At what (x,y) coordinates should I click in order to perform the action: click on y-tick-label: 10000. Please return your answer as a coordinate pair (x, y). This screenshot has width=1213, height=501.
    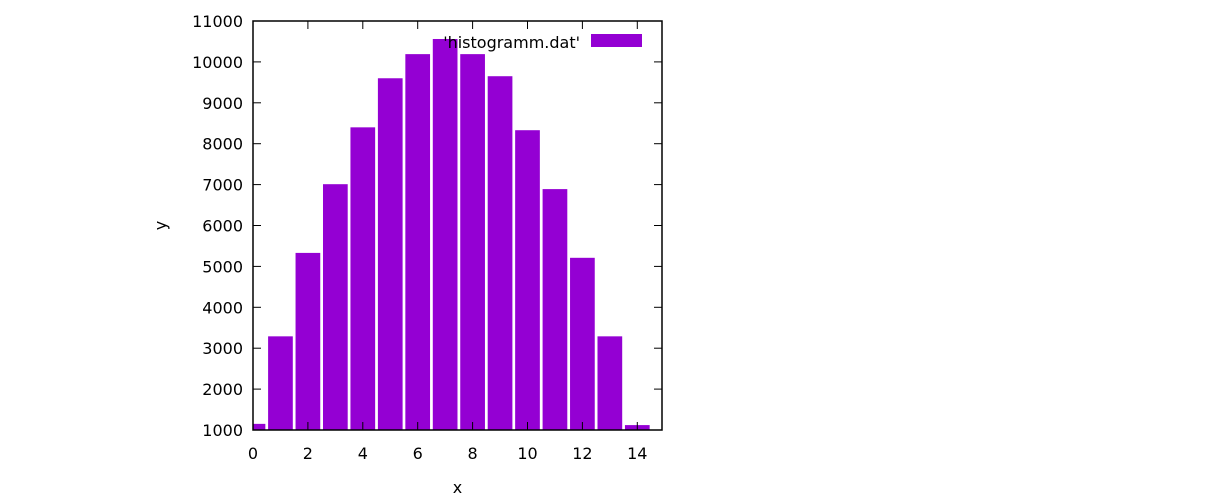
    Looking at the image, I should click on (217, 62).